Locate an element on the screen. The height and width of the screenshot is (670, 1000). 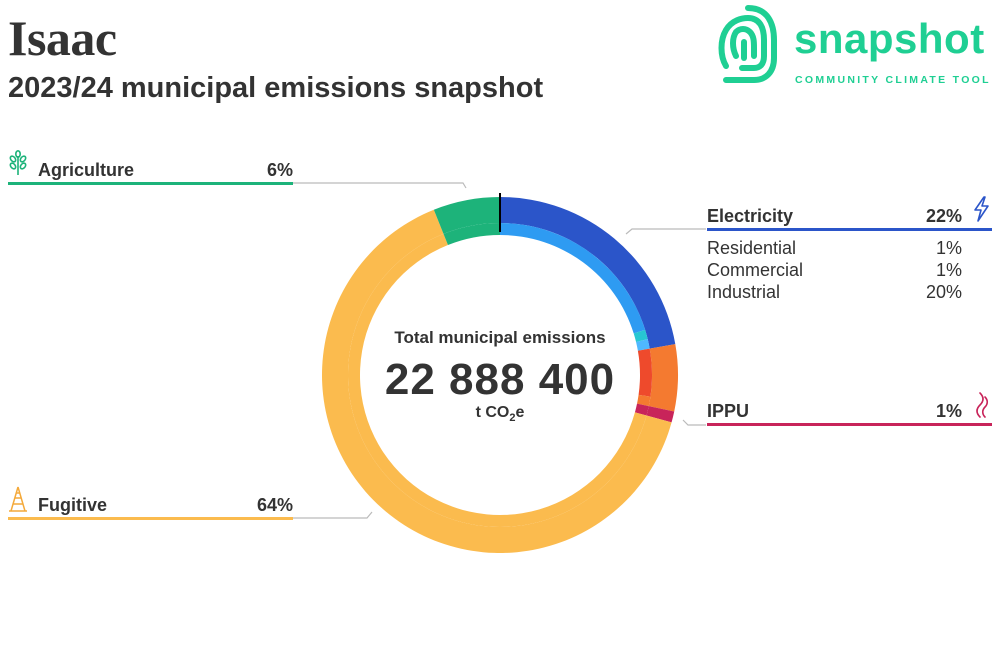
lightning-icon is located at coordinates (981, 209).